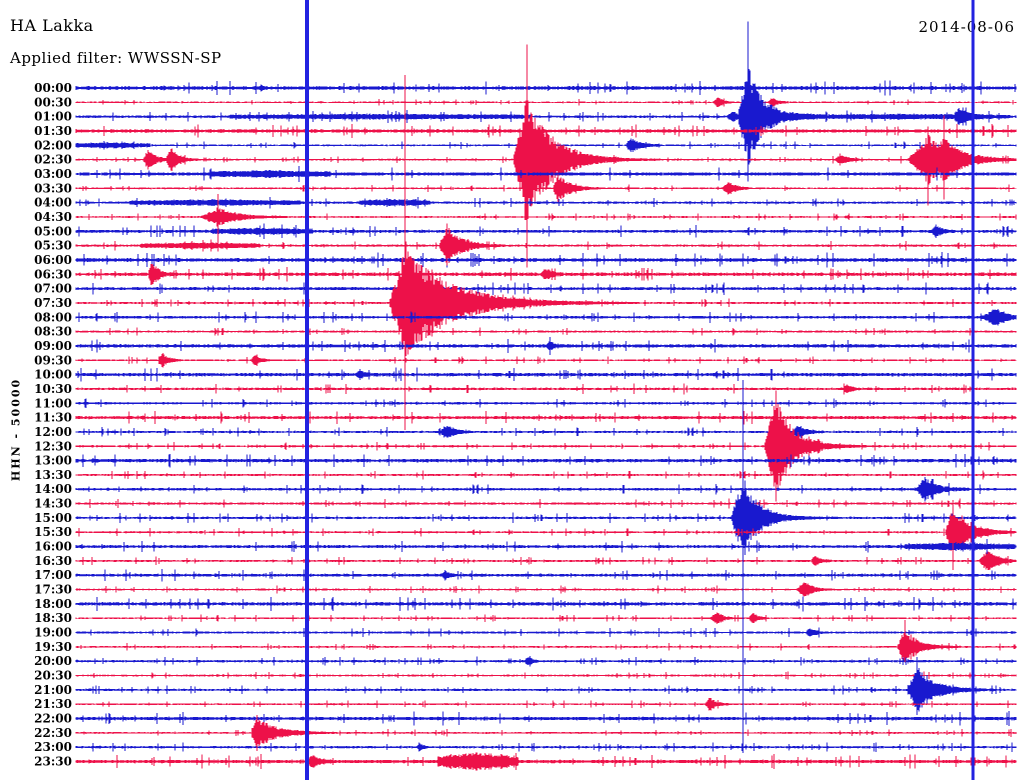 This screenshot has height=780, width=1024. Describe the element at coordinates (53, 303) in the screenshot. I see `time-label-07:30: 07:30` at that location.